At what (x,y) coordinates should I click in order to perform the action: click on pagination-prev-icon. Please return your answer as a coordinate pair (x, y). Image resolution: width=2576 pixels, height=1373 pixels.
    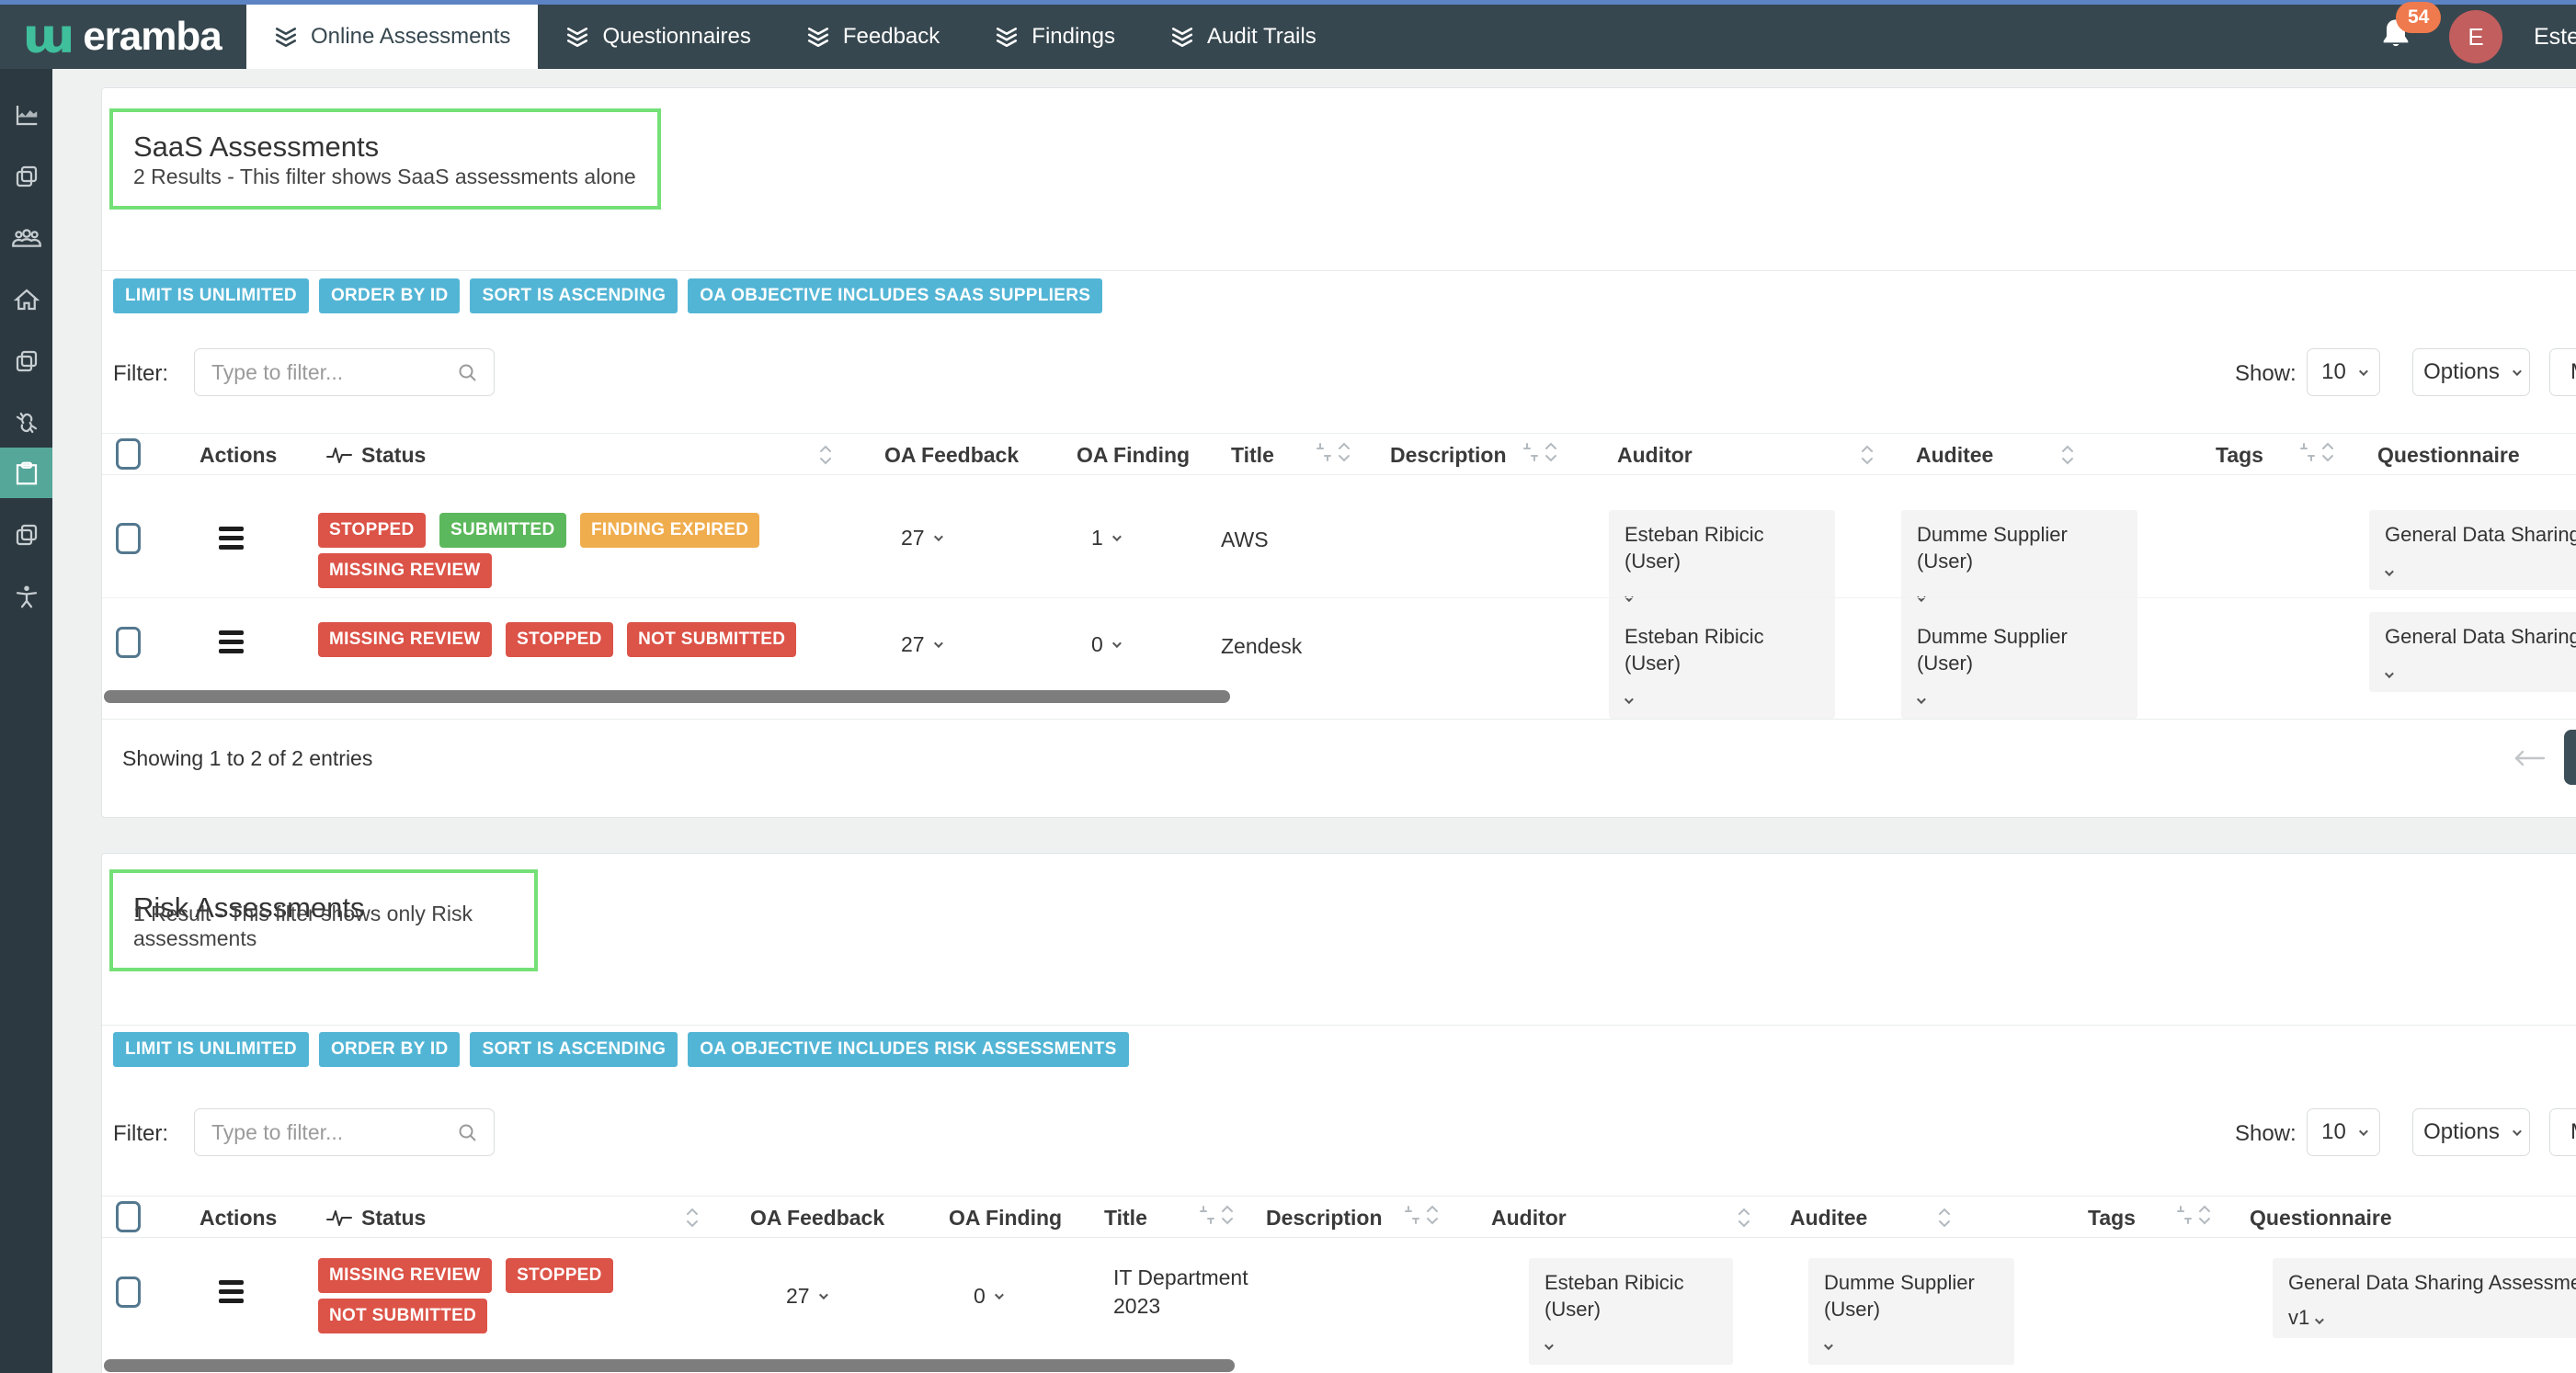
    Looking at the image, I should click on (2529, 758).